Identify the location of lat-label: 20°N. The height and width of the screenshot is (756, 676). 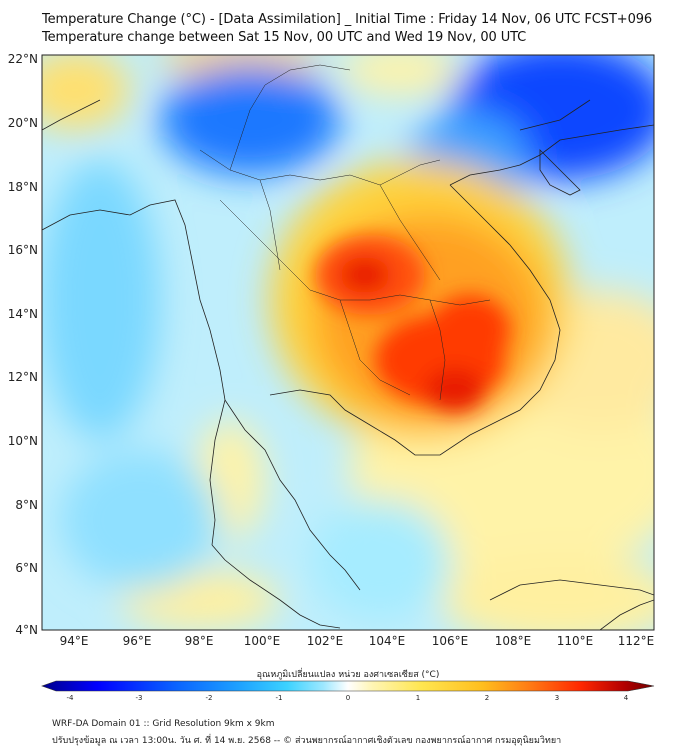
(23, 123).